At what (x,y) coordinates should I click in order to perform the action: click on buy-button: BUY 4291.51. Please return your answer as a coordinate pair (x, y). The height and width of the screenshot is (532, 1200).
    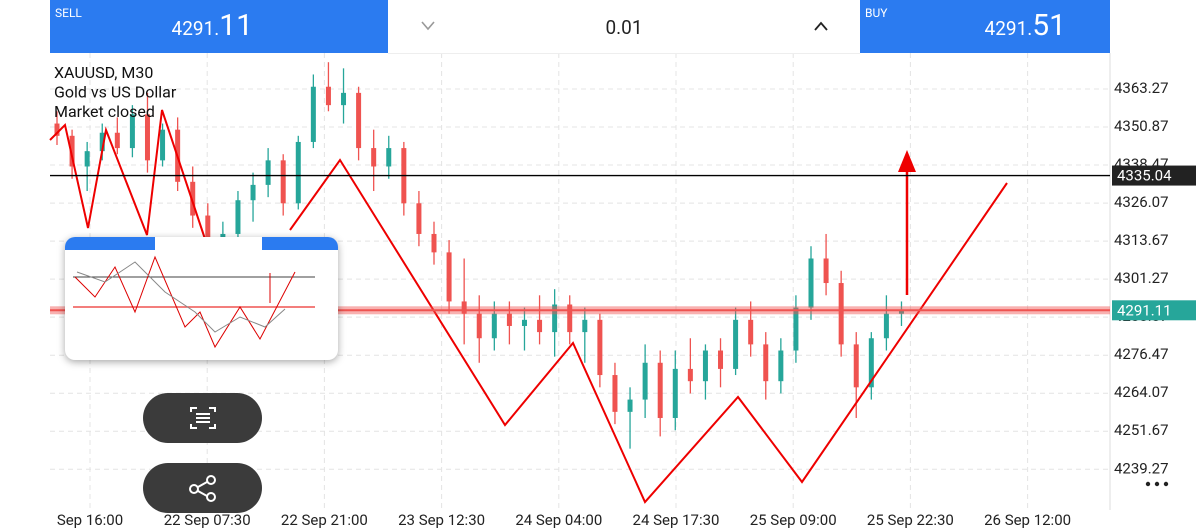
    Looking at the image, I should click on (985, 26).